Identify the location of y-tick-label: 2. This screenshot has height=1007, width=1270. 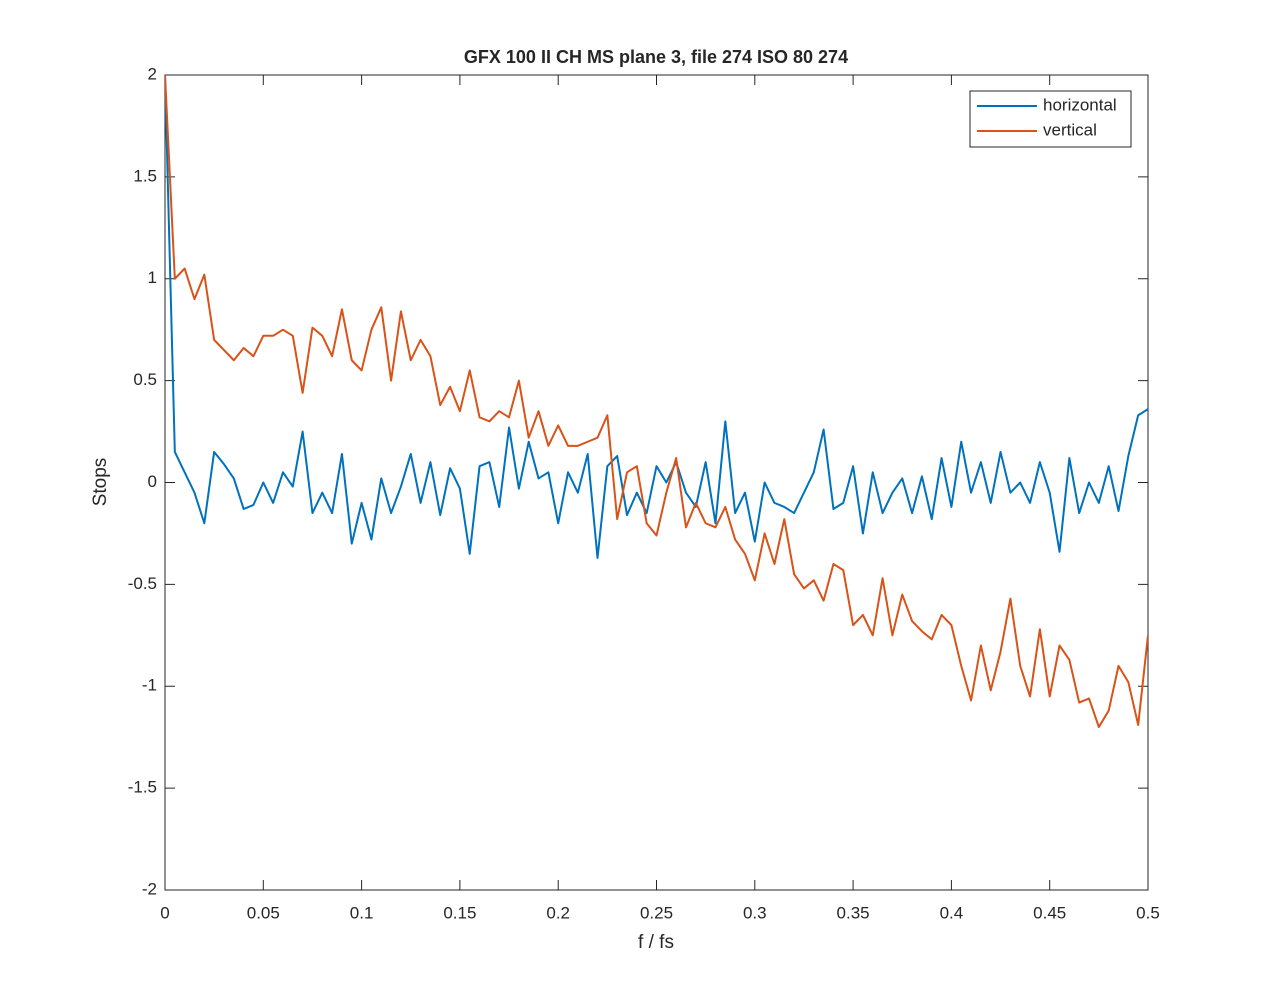
(152, 73).